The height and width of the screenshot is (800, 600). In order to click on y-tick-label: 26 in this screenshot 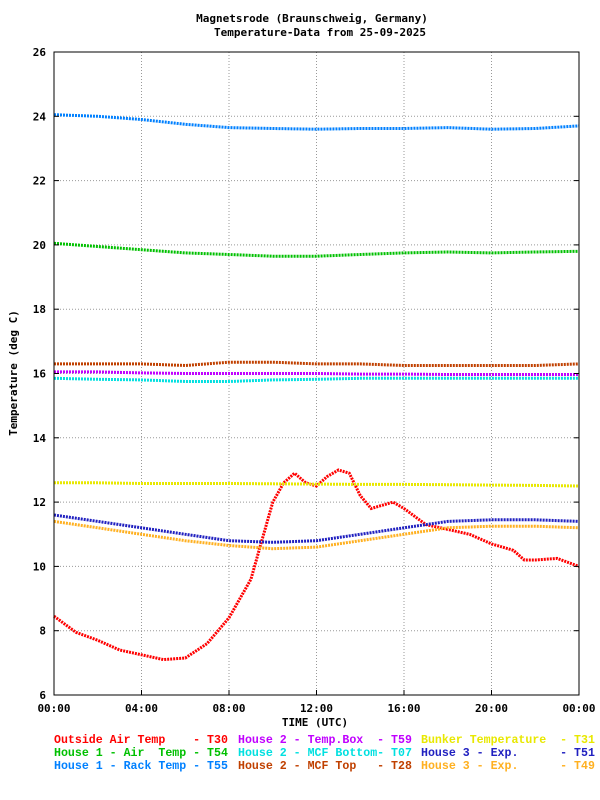, I will do `click(40, 52)`.